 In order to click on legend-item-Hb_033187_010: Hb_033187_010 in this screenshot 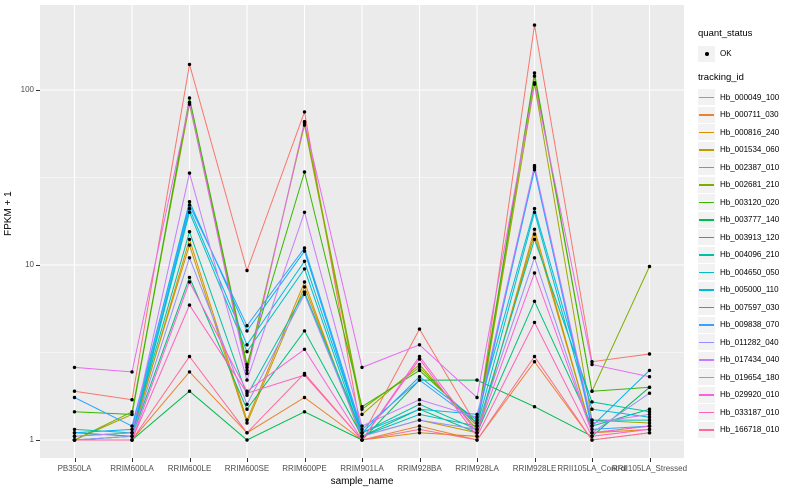, I will do `click(748, 413)`.